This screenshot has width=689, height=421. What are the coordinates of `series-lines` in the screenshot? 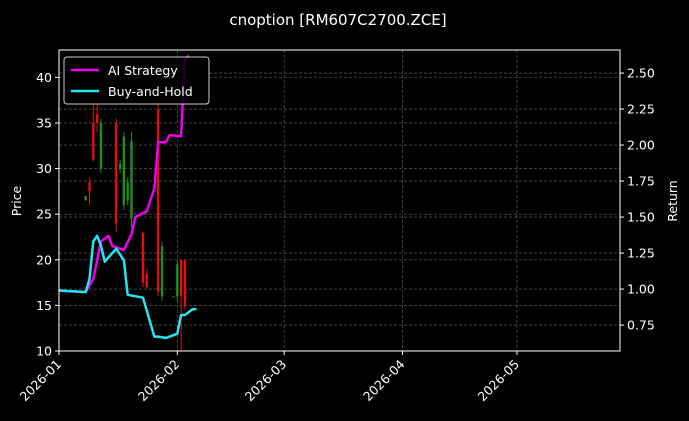 It's located at (127, 197).